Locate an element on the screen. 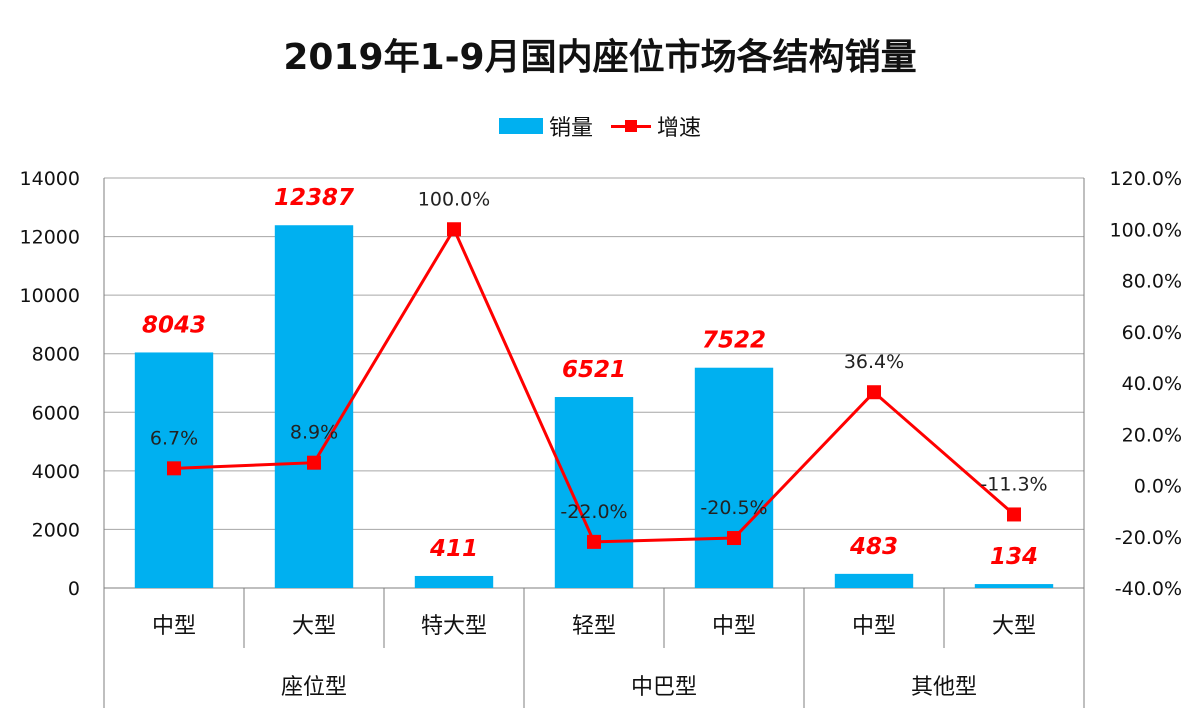  bar-data-label: 411 is located at coordinates (453, 549).